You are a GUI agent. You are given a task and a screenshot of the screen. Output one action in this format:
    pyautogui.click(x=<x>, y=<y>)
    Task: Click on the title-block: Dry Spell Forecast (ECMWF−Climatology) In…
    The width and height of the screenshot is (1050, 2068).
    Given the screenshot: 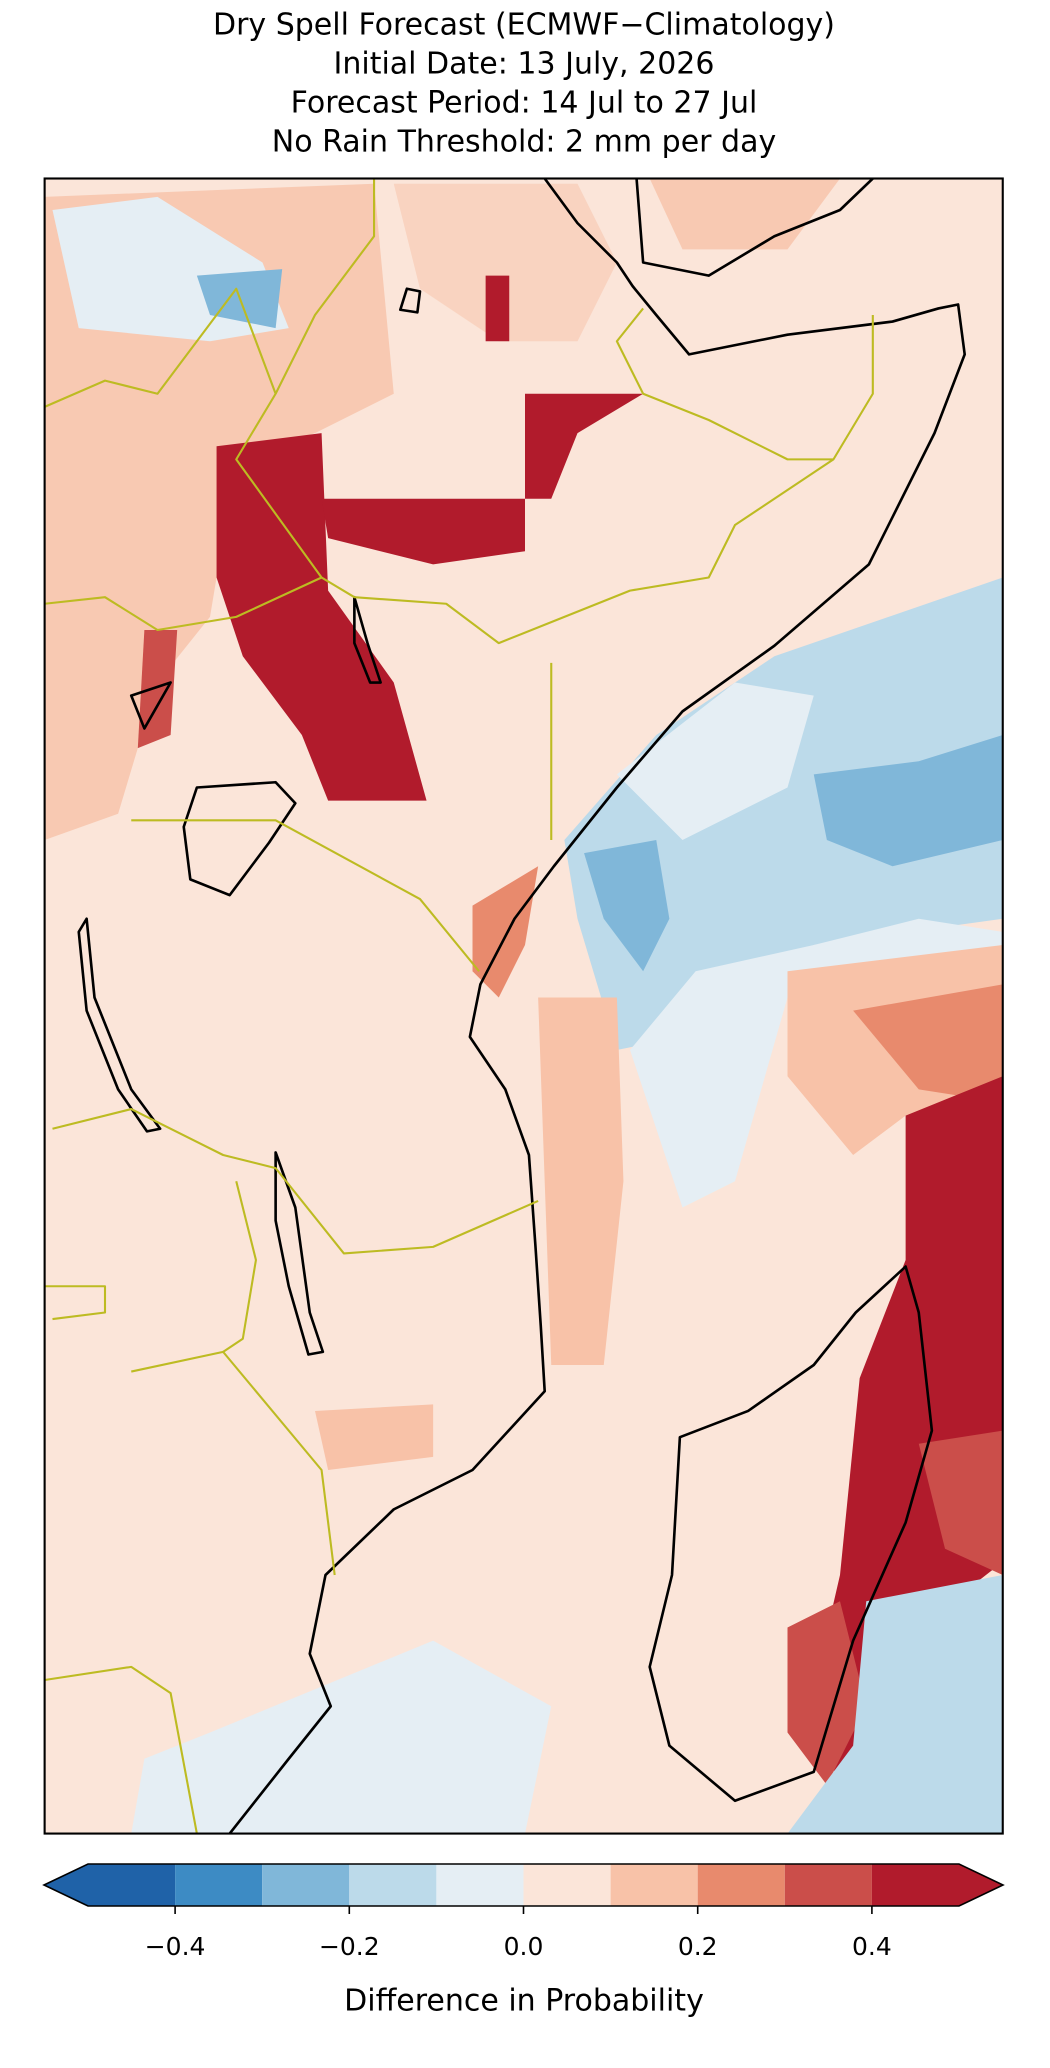 What is the action you would take?
    pyautogui.click(x=524, y=84)
    